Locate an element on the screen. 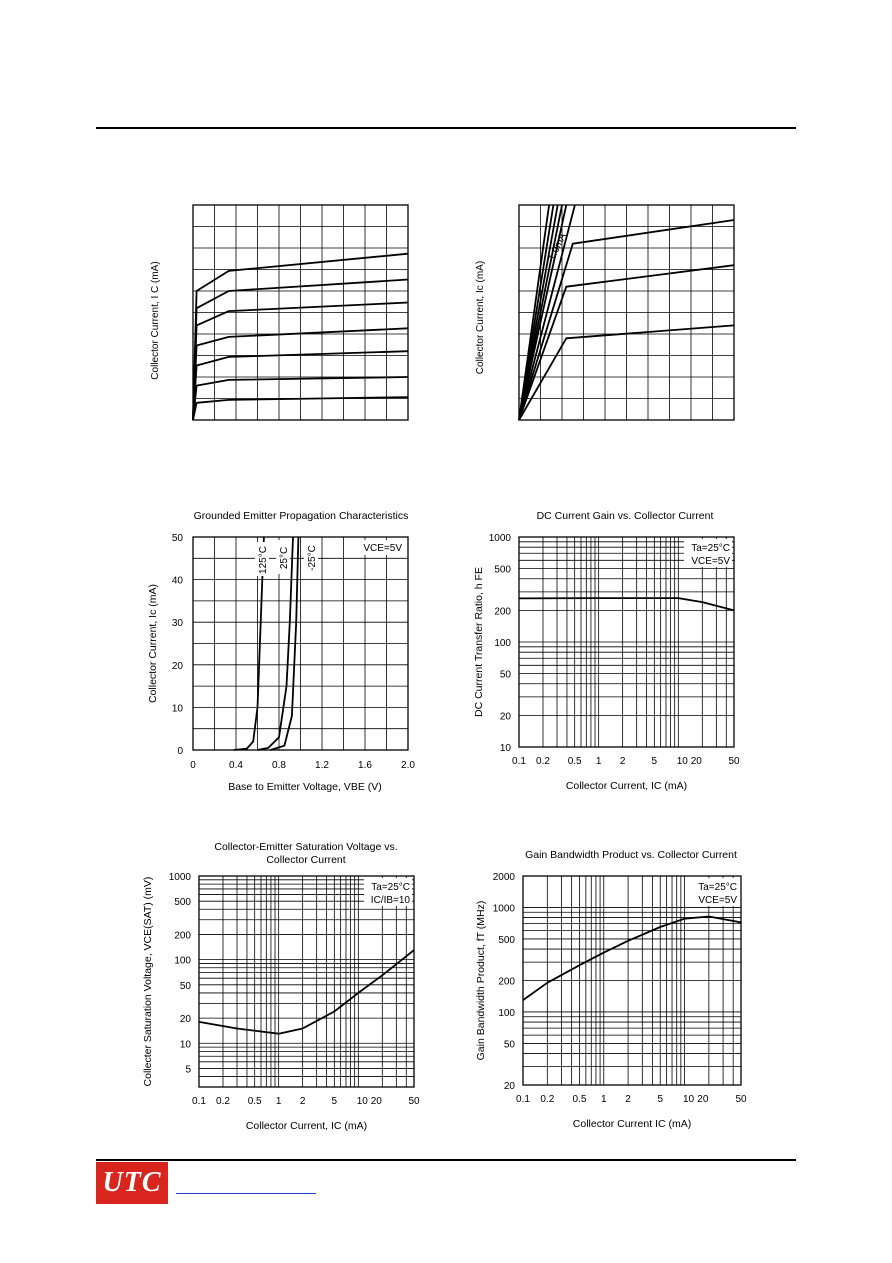 The image size is (892, 1263). chart-5-legend-text: IC/IB=10 is located at coordinates (391, 900).